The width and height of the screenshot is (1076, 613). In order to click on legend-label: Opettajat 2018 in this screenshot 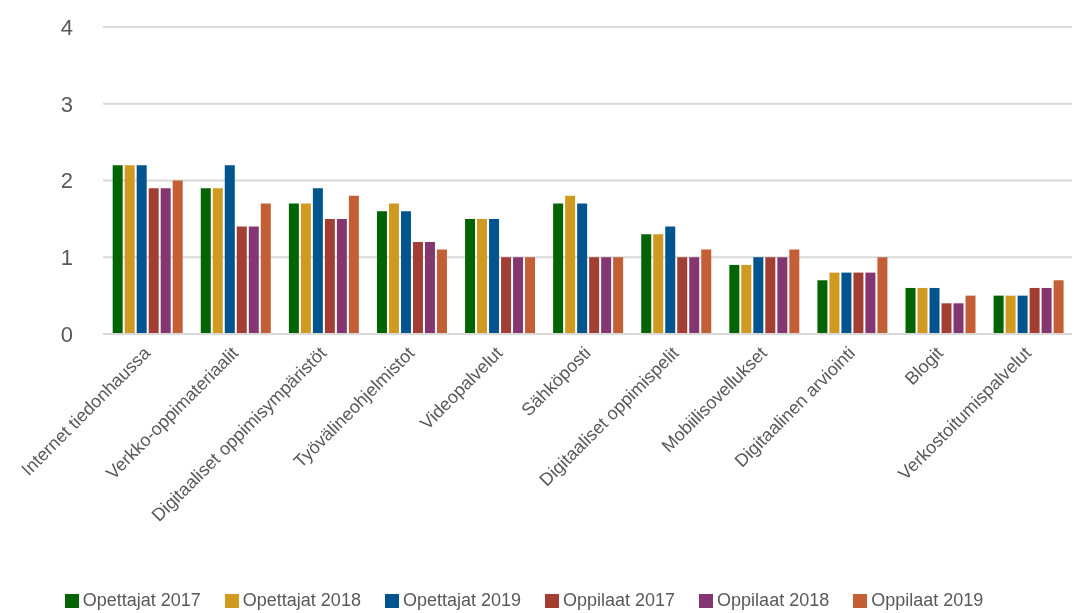, I will do `click(301, 600)`.